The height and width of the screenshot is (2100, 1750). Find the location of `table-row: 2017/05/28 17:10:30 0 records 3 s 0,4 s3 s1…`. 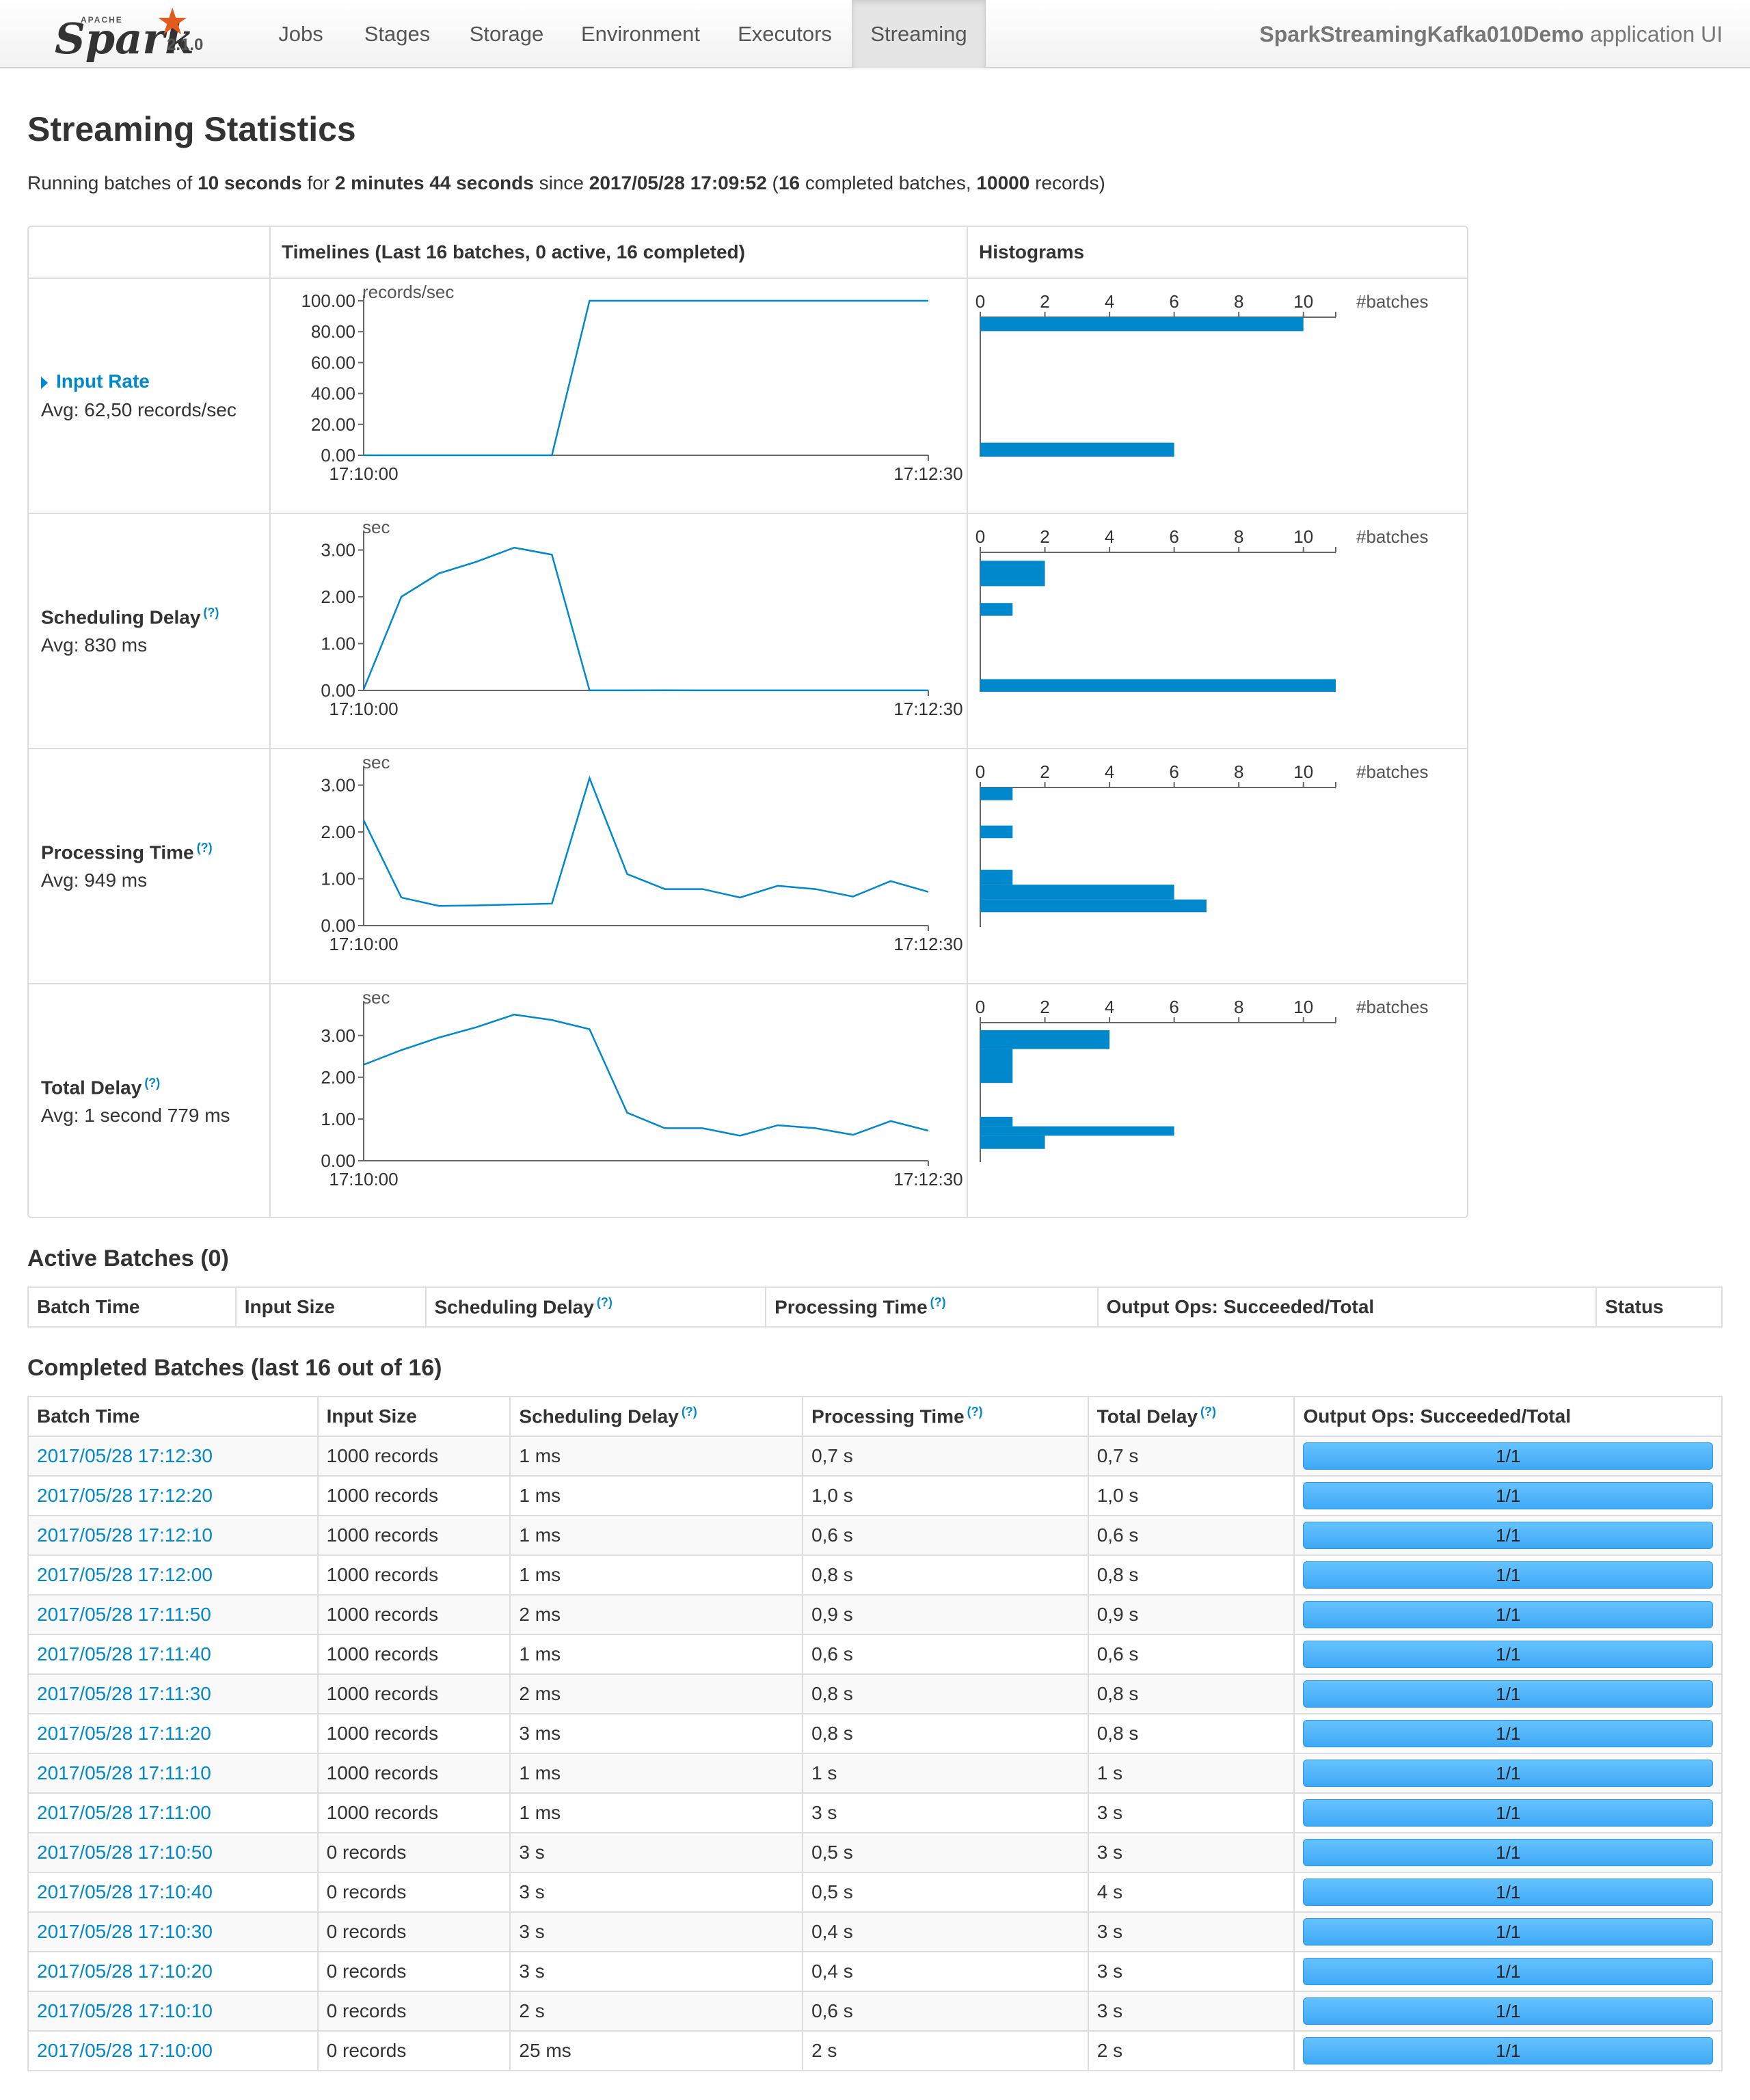

table-row: 2017/05/28 17:10:30 0 records 3 s 0,4 s3 s1… is located at coordinates (875, 1932).